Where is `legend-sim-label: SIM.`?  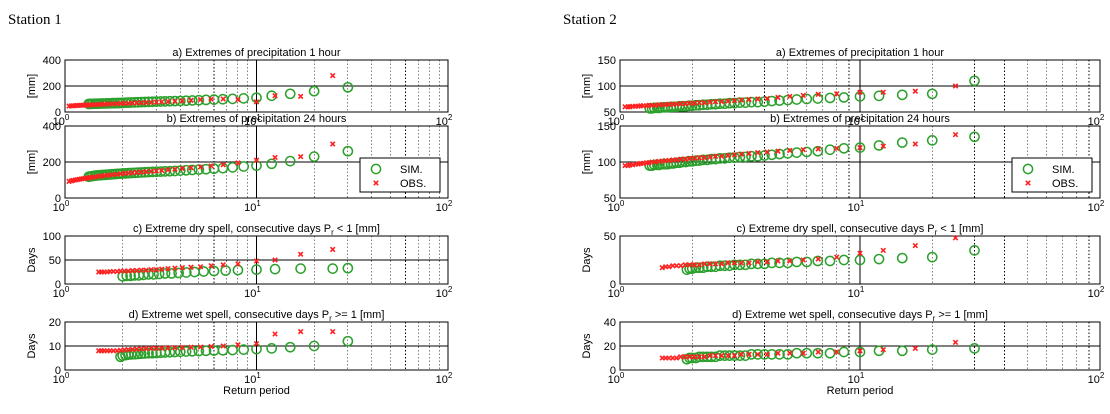 legend-sim-label: SIM. is located at coordinates (411, 170).